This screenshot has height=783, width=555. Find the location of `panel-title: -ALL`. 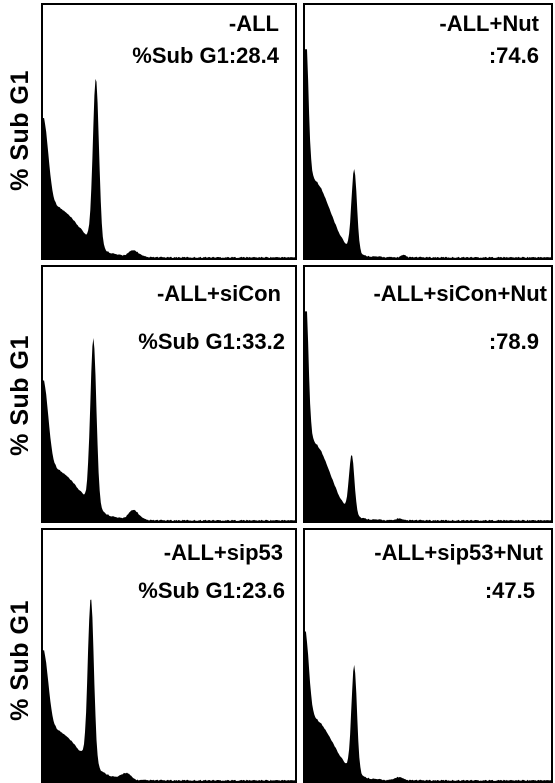

panel-title: -ALL is located at coordinates (253, 23).